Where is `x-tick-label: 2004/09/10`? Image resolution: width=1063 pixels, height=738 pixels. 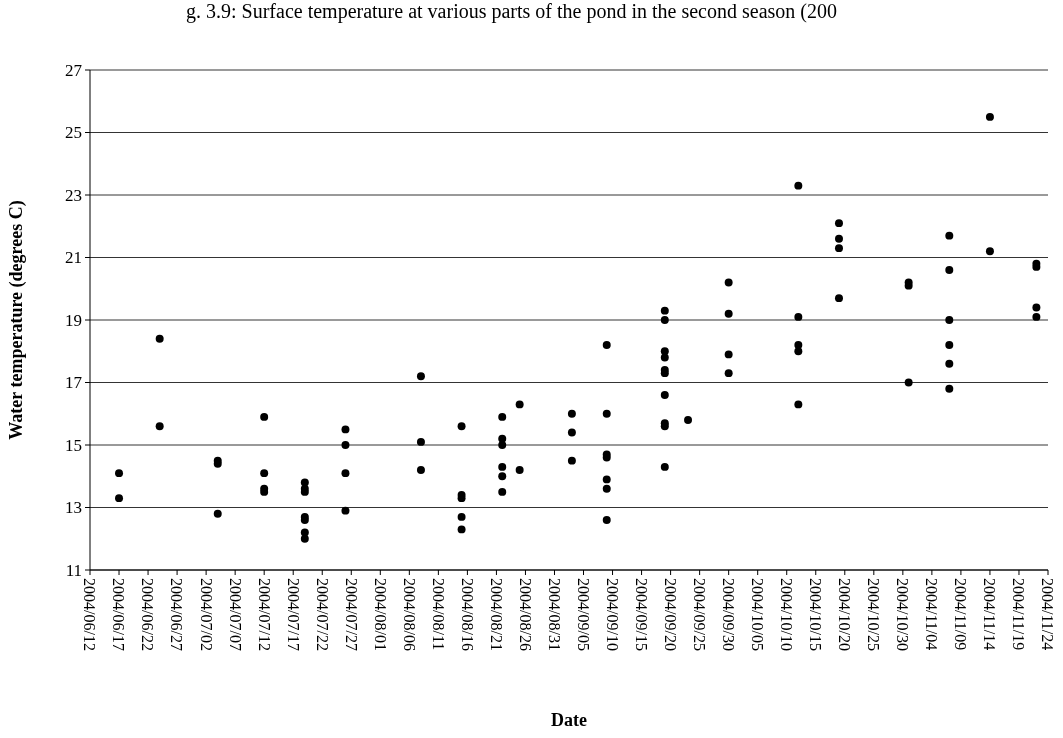 x-tick-label: 2004/09/10 is located at coordinates (612, 614).